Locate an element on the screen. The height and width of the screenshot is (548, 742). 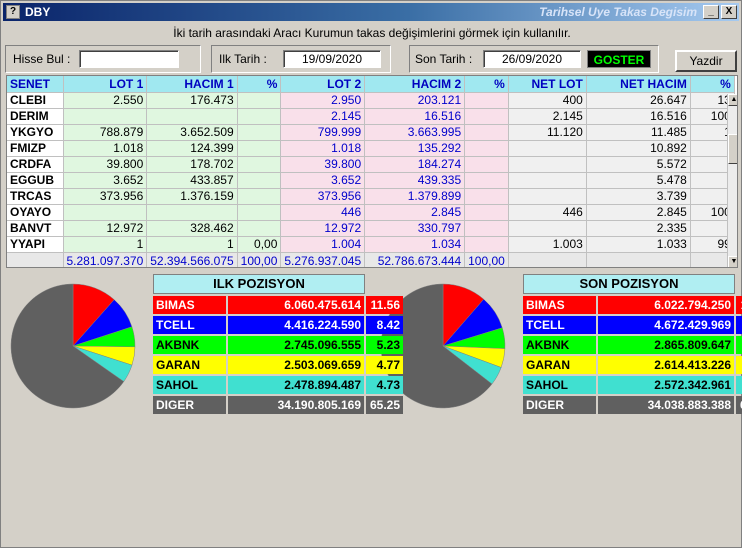
grid-row: BANVT 12.972 328.462 12.972 330.797 2.335 is located at coordinates (371, 228).